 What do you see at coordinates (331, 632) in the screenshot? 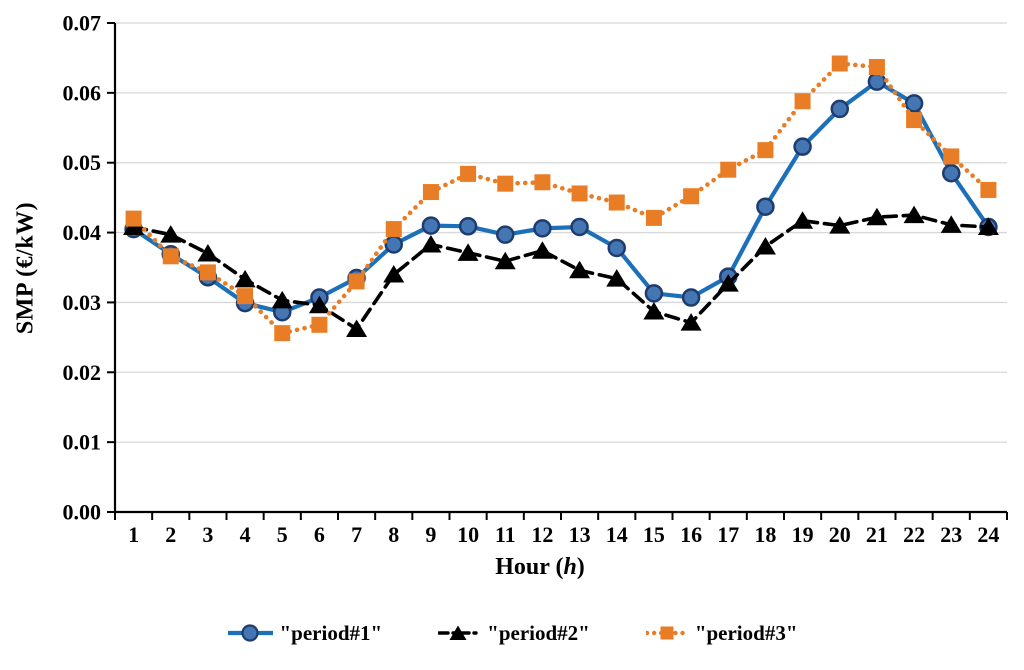
I see `legend-label-period1: "period#1"` at bounding box center [331, 632].